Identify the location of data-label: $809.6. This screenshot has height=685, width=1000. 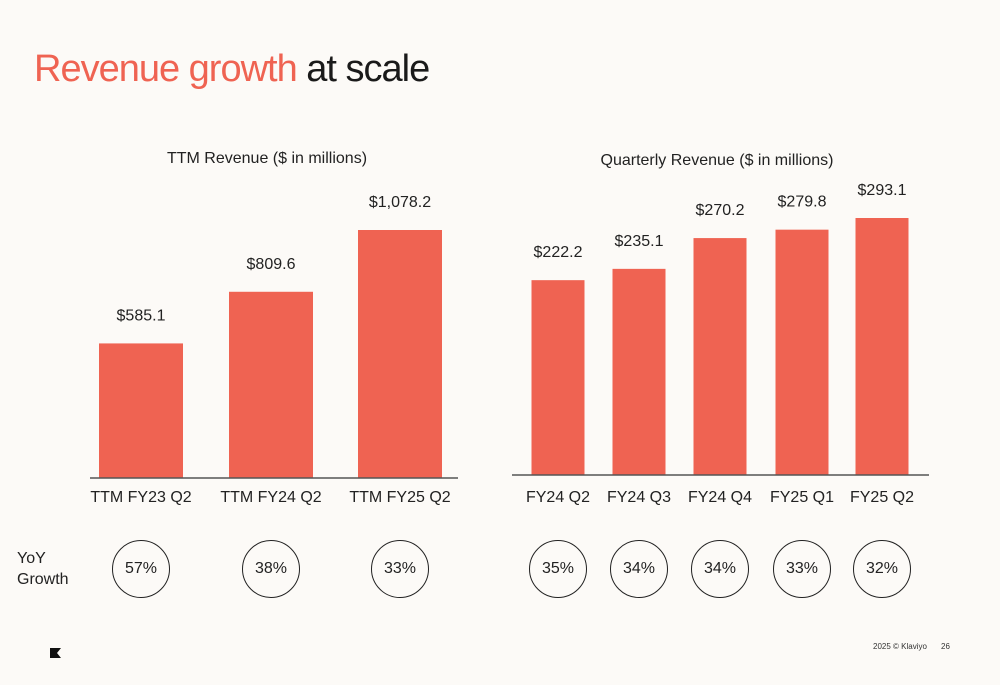
(271, 264).